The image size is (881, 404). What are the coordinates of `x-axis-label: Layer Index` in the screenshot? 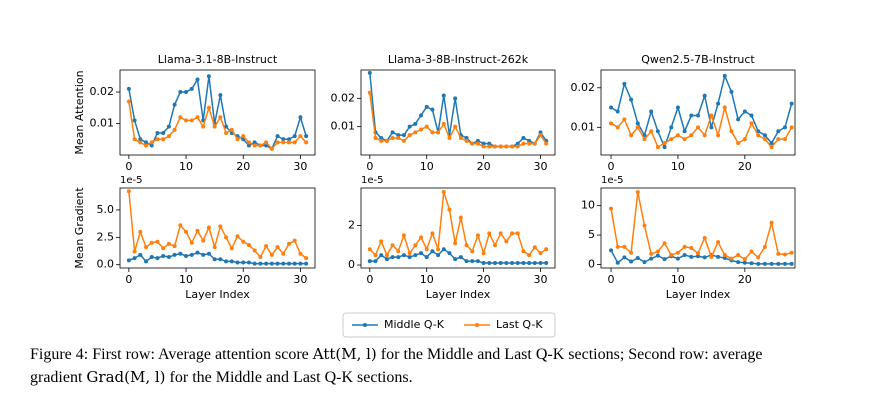 It's located at (458, 294).